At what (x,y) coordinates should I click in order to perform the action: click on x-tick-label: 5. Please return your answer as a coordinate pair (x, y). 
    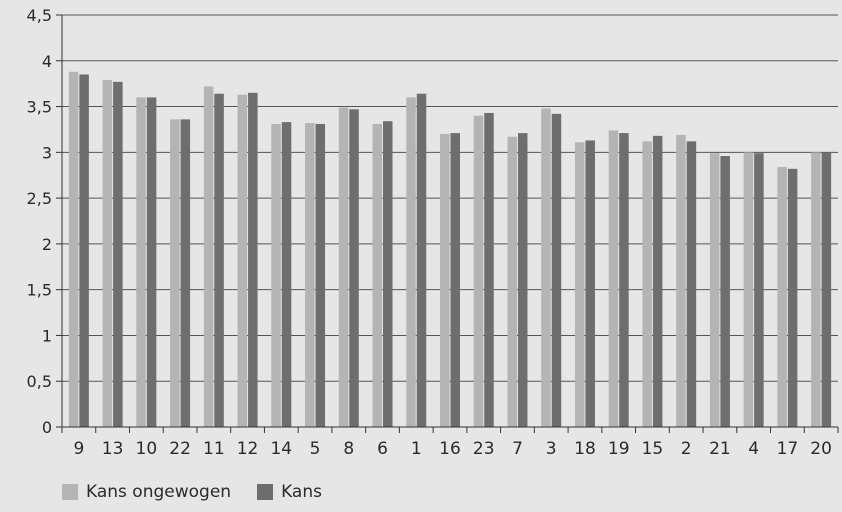
    Looking at the image, I should click on (315, 449).